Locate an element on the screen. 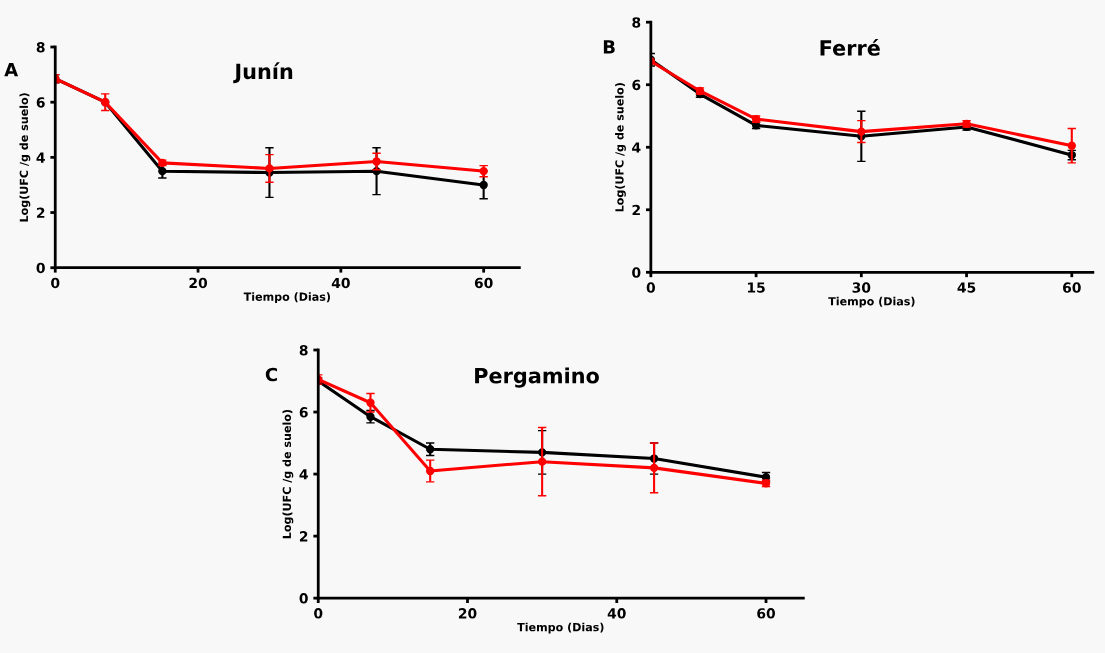 Image resolution: width=1105 pixels, height=653 pixels. text: Pergamino is located at coordinates (537, 377).